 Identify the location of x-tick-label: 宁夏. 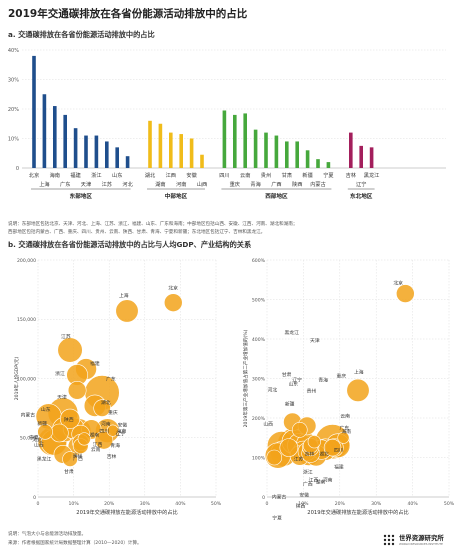
(328, 175).